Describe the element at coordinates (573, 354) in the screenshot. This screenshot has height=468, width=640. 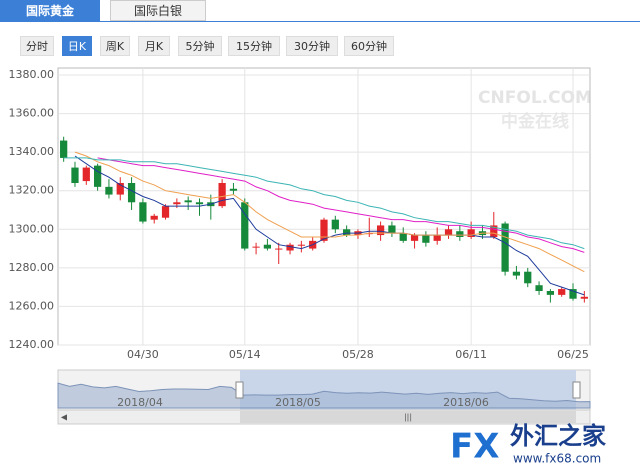
I see `x-tick-label: 06/25` at that location.